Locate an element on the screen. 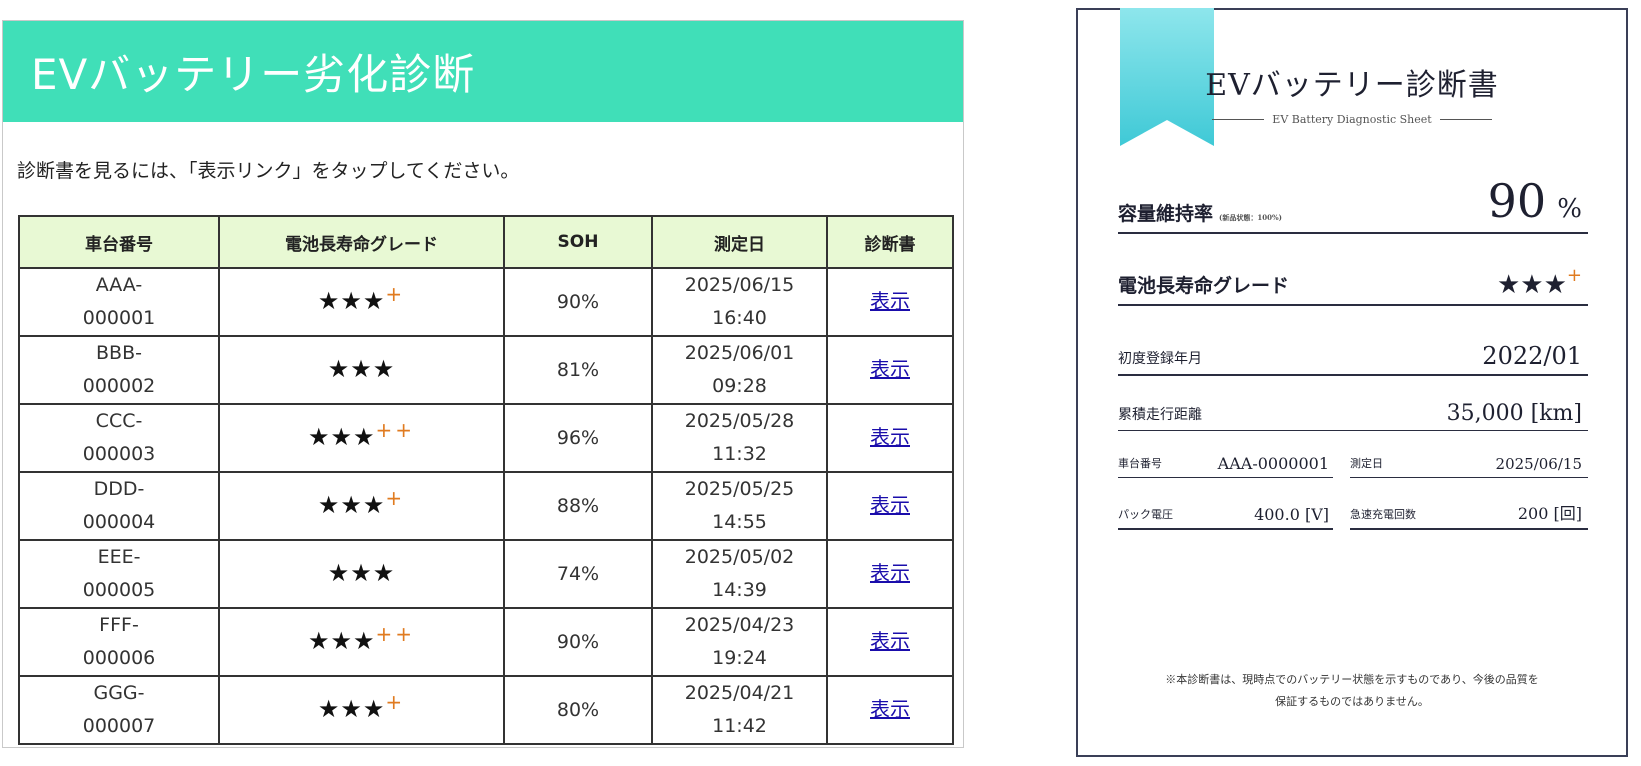 The height and width of the screenshot is (766, 1641). capacity-label: 容量維持率 is located at coordinates (1166, 214).